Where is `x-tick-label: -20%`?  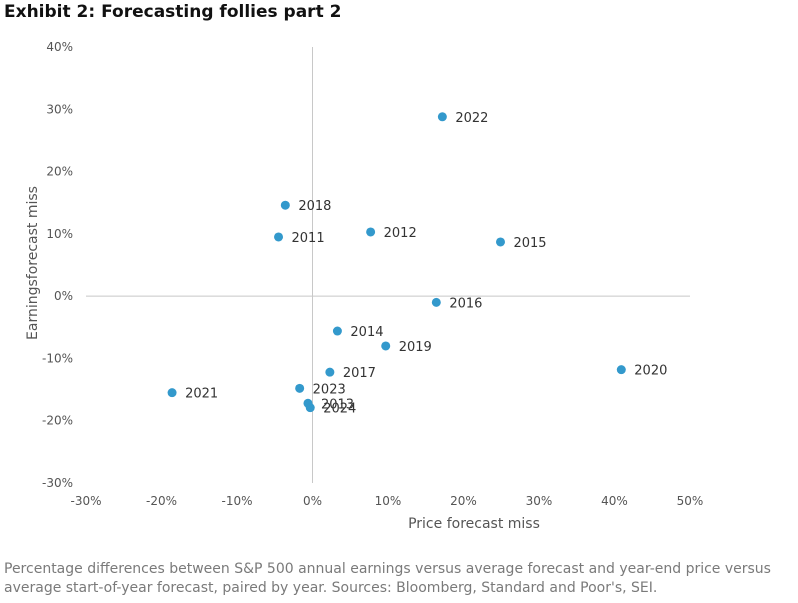
x-tick-label: -20% is located at coordinates (161, 501).